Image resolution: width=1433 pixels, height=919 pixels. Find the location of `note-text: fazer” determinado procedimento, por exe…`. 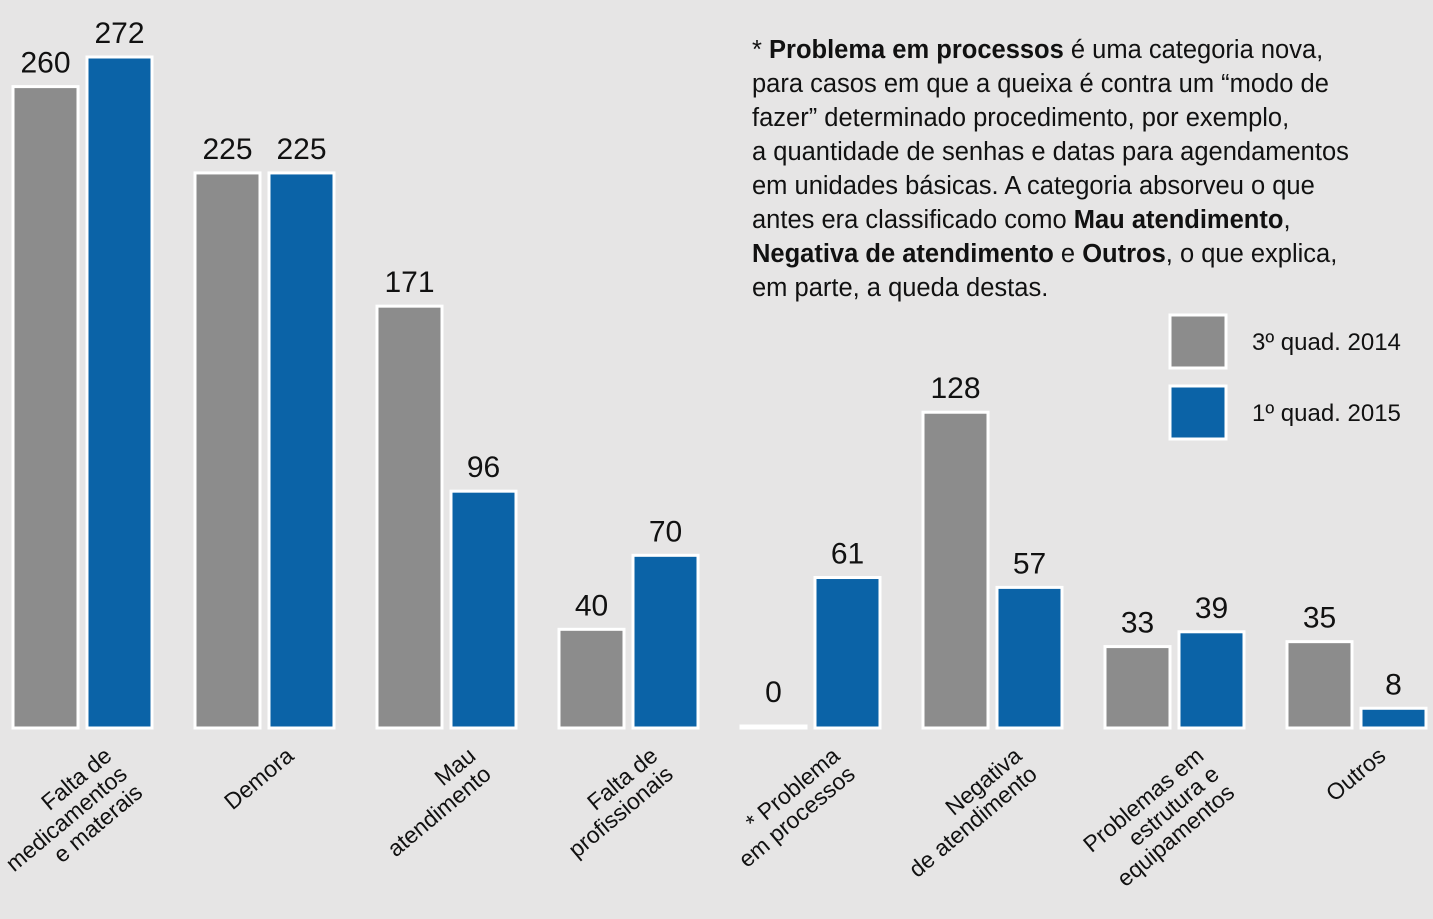

note-text: fazer” determinado procedimento, por exe… is located at coordinates (1020, 118).